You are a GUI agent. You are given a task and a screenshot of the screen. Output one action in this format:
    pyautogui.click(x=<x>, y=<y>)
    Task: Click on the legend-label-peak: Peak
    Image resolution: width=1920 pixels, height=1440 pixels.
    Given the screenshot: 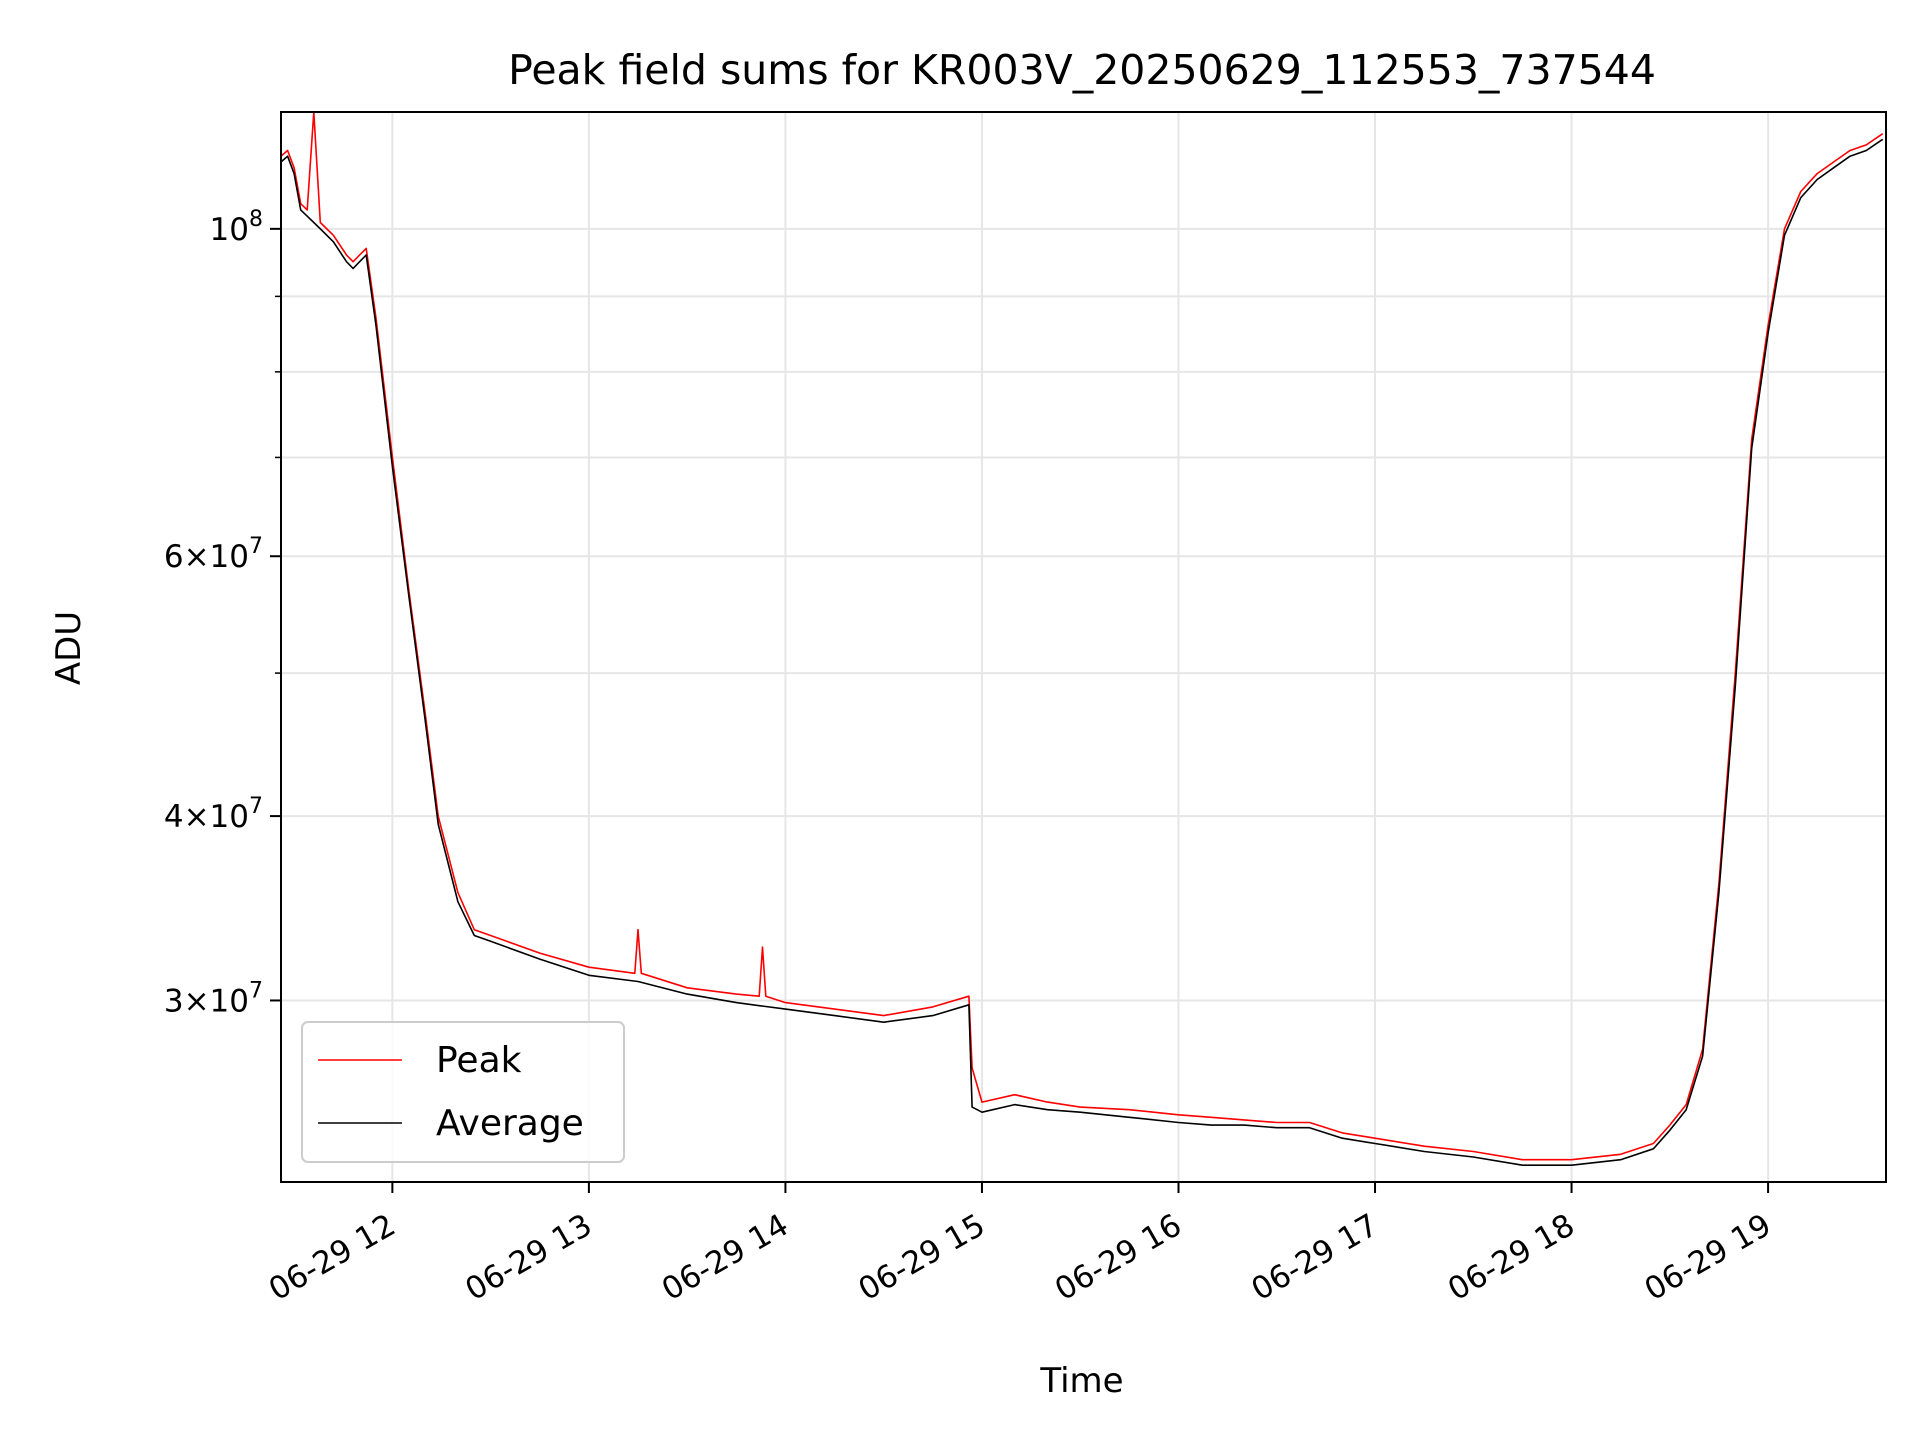 What is the action you would take?
    pyautogui.click(x=479, y=1060)
    